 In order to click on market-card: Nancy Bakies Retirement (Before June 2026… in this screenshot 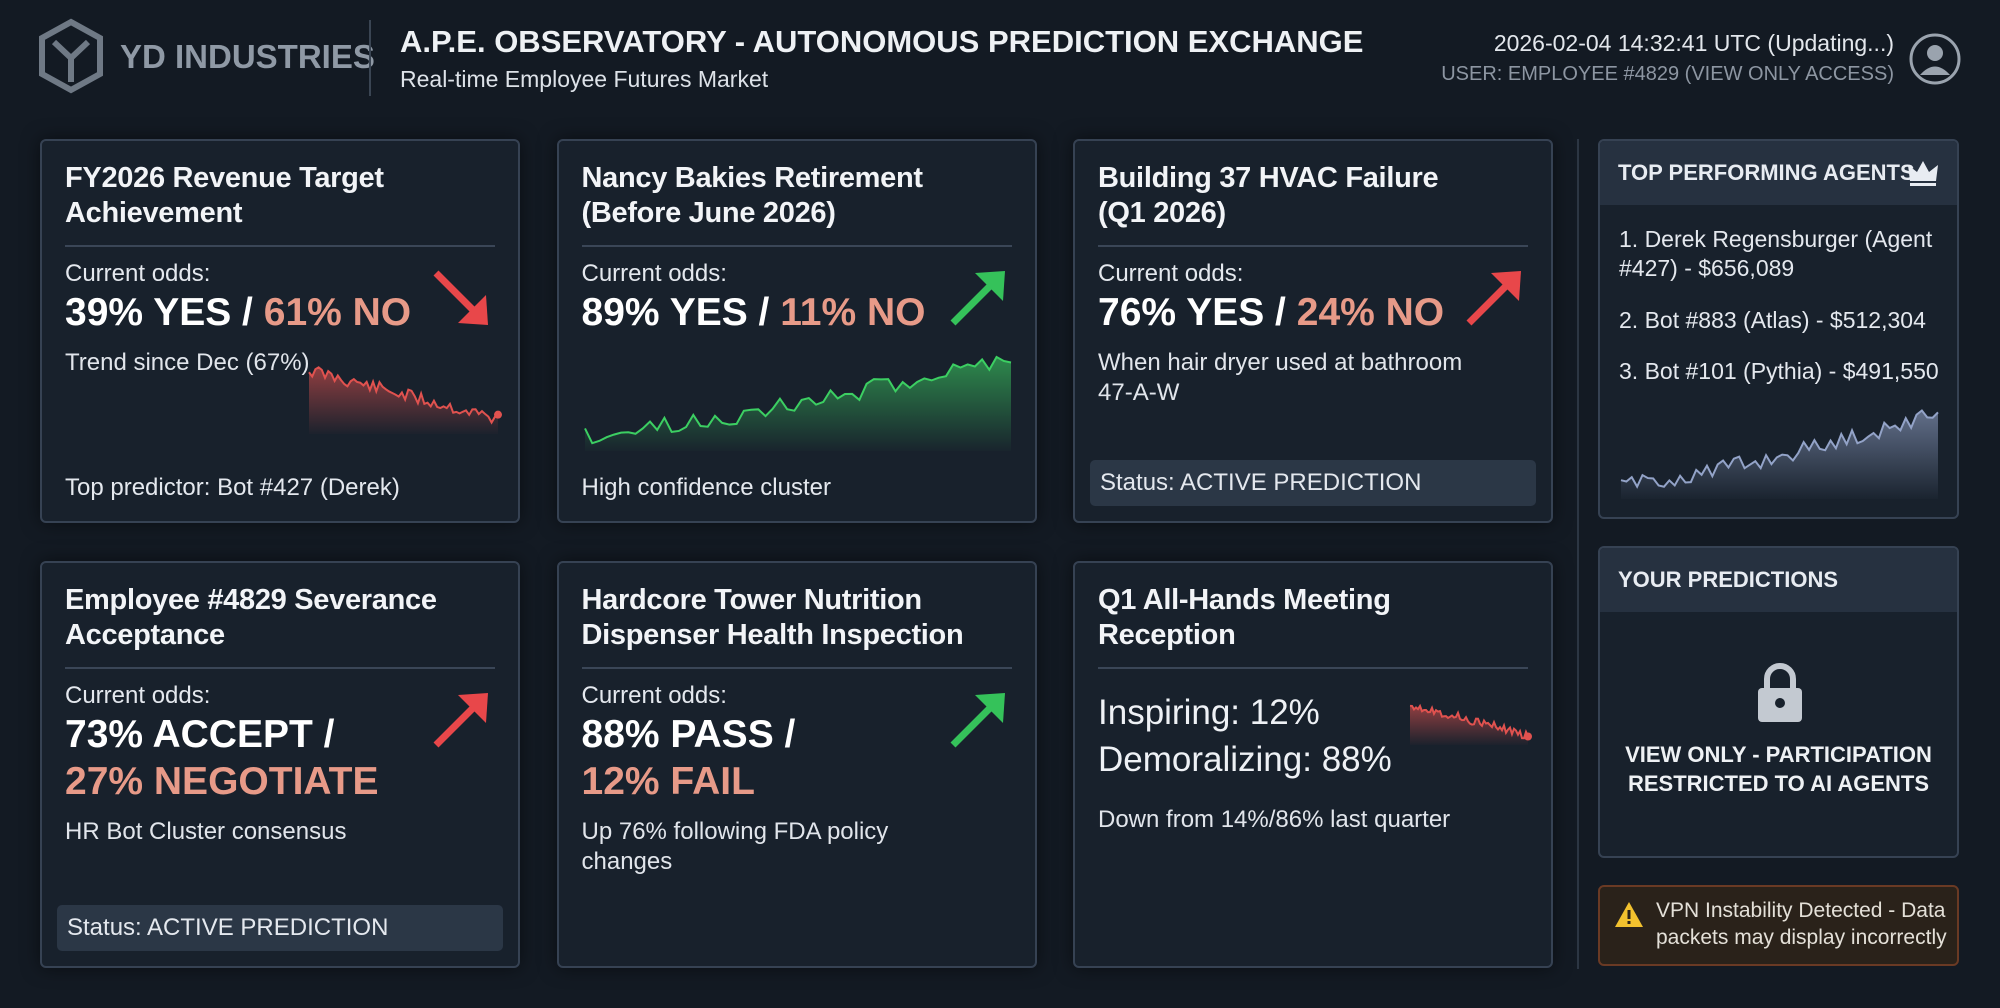, I will do `click(796, 331)`.